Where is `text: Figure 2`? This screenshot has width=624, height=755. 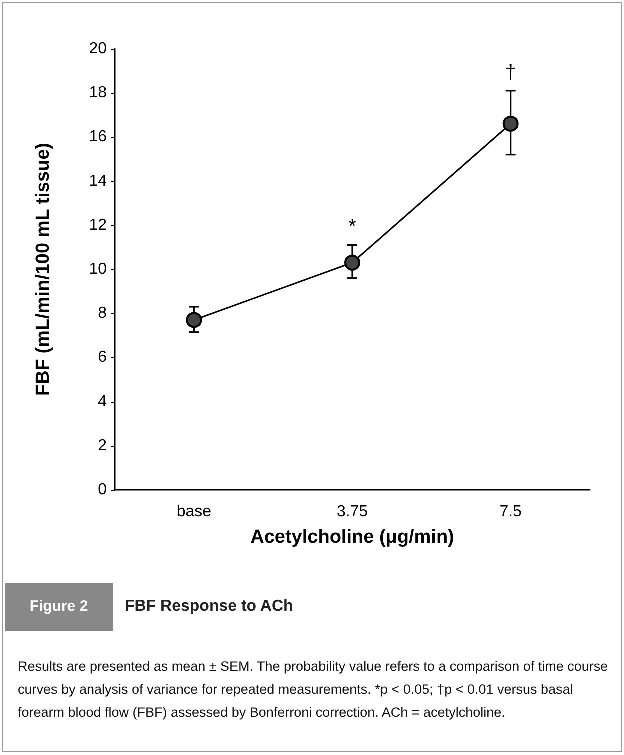 text: Figure 2 is located at coordinates (59, 607).